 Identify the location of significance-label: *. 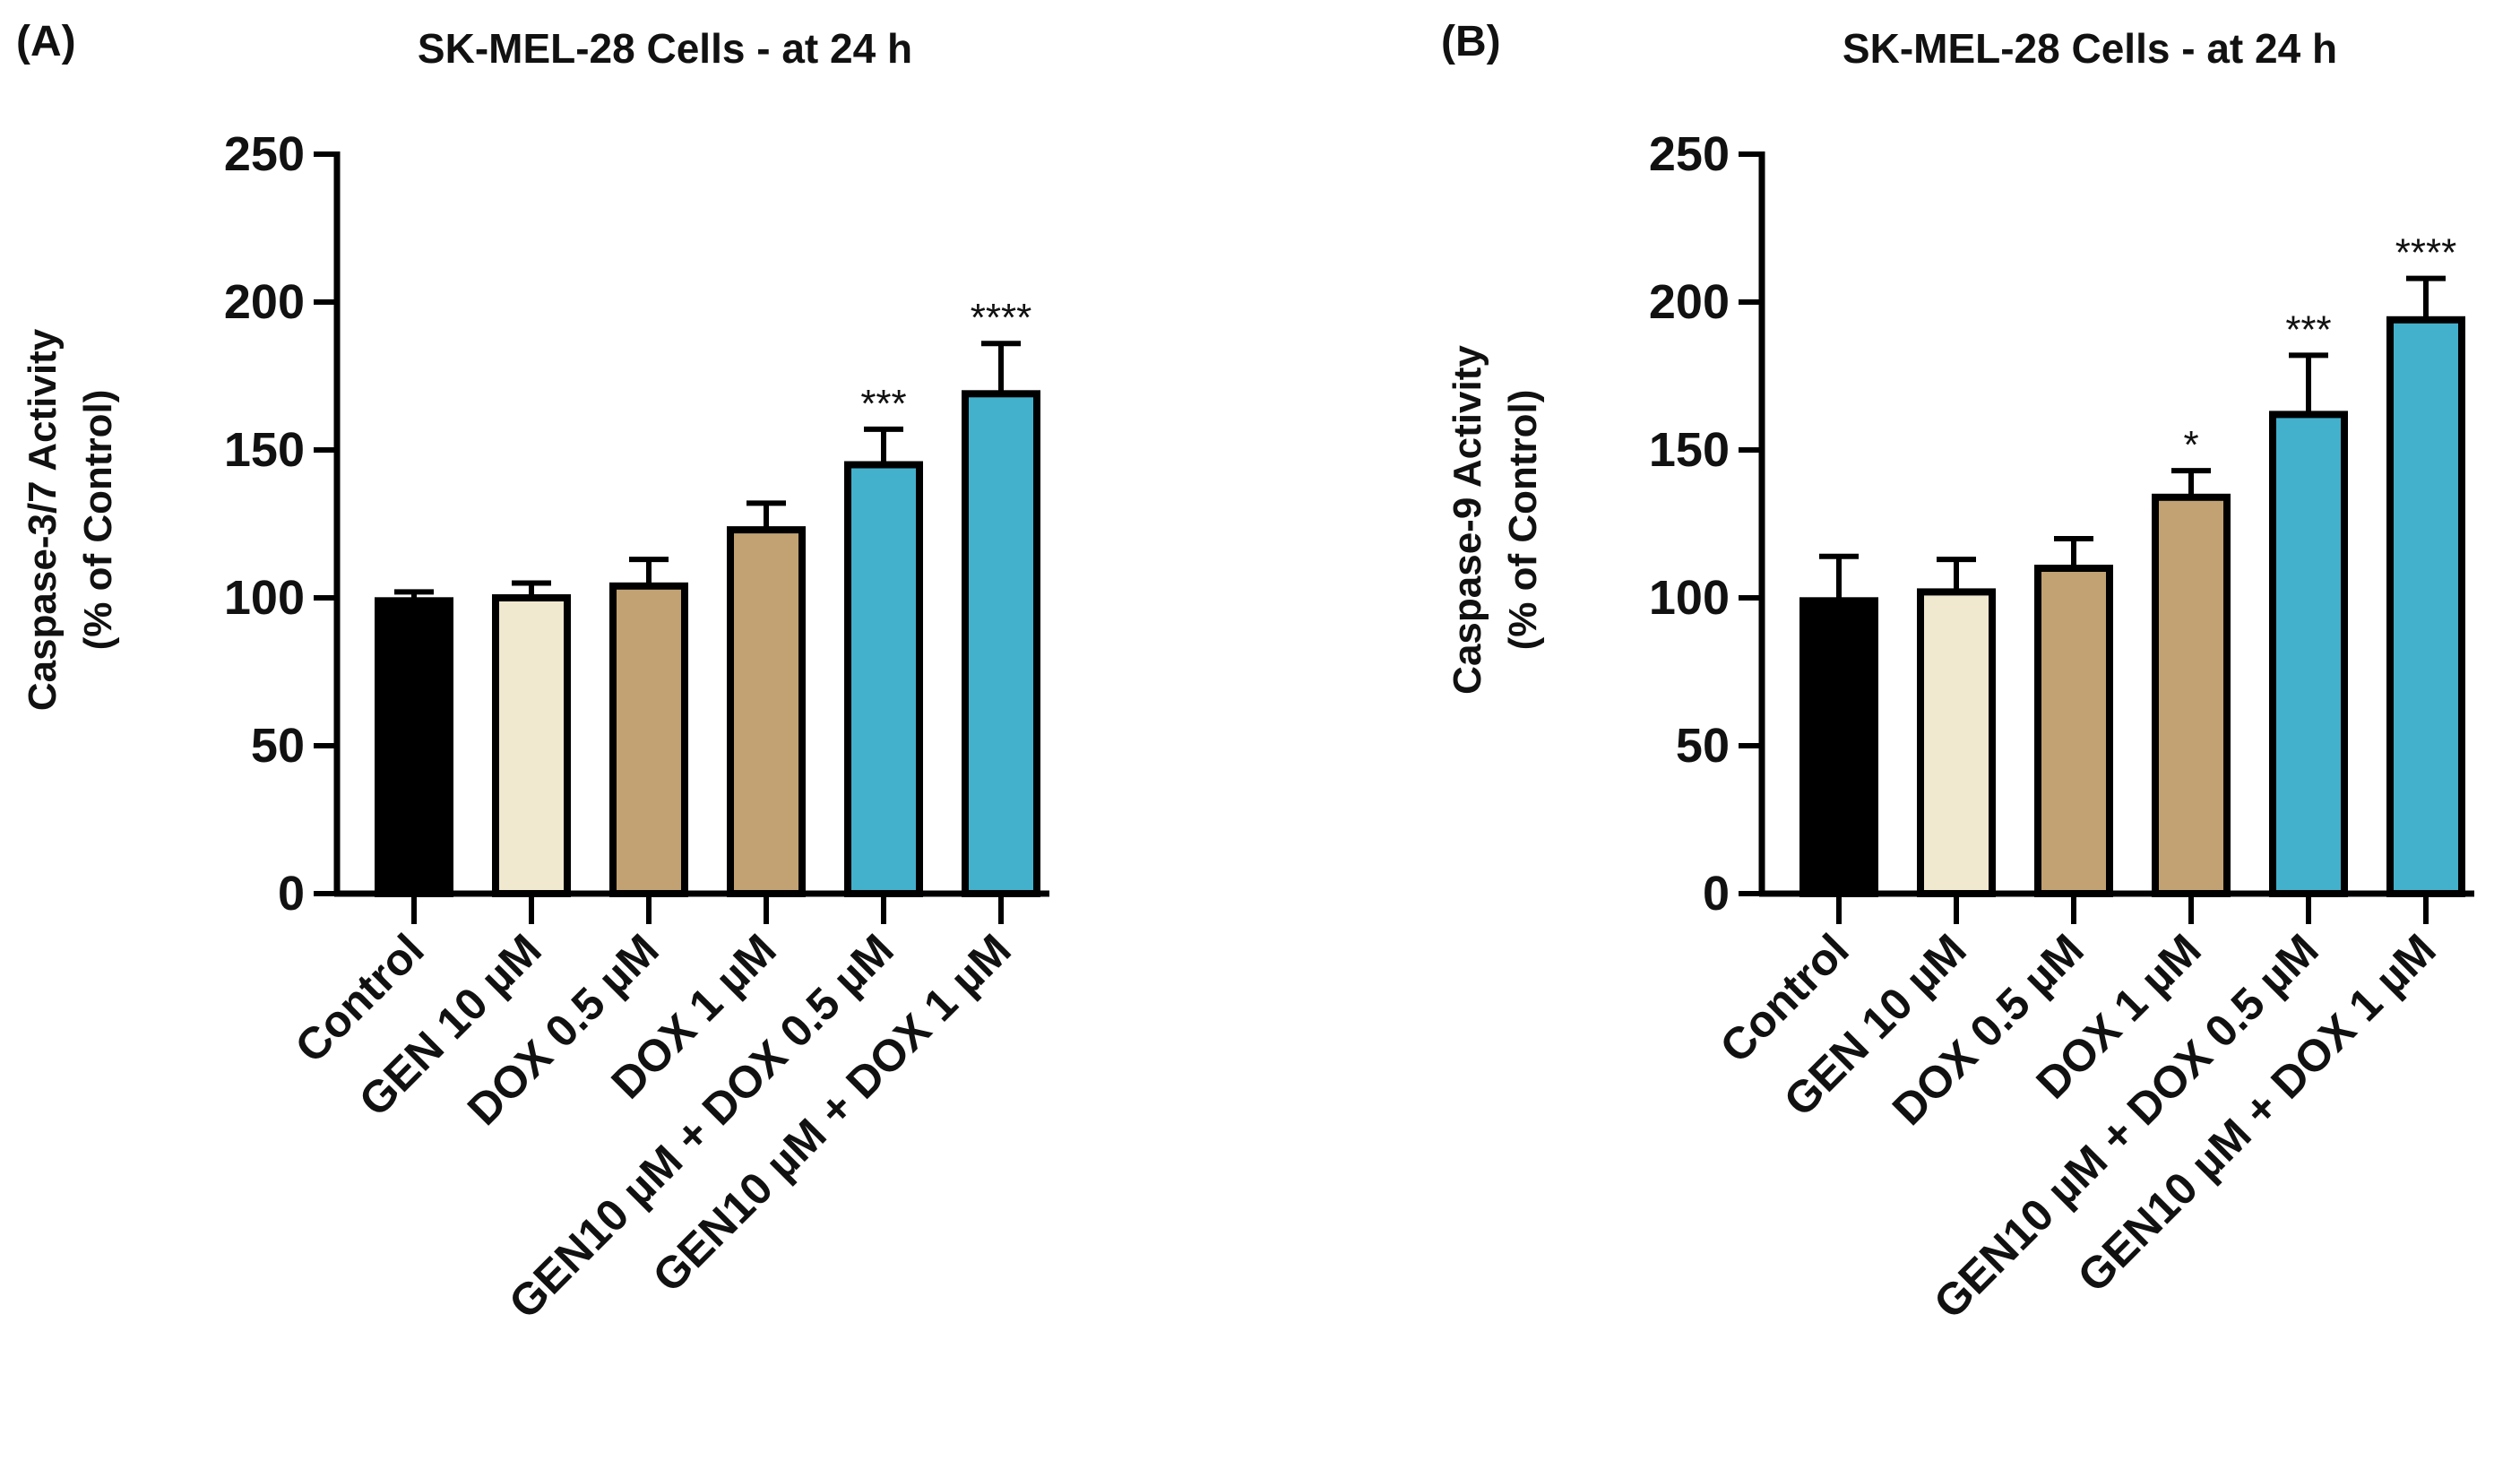
(2190, 445).